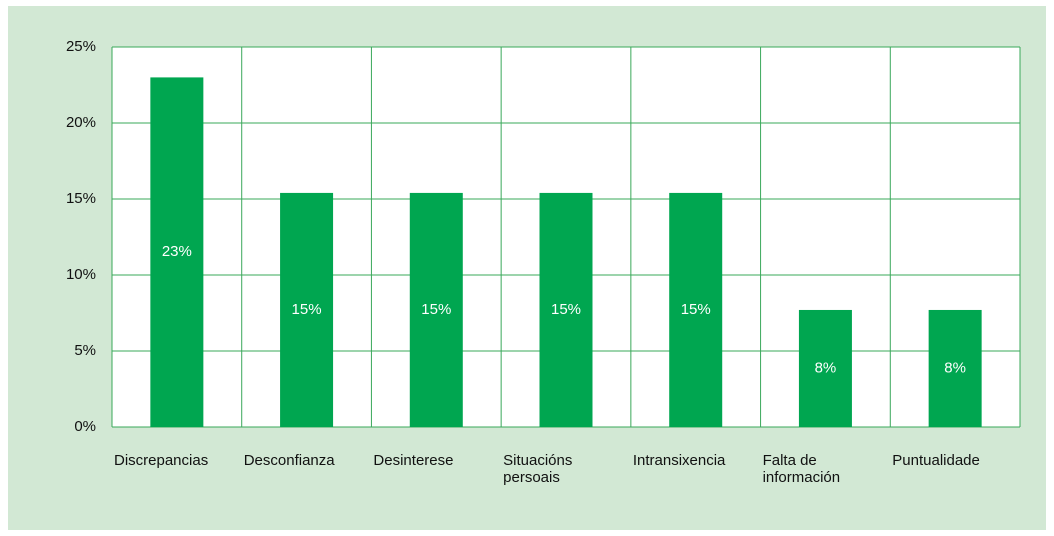  I want to click on value-label: 23%, so click(177, 251).